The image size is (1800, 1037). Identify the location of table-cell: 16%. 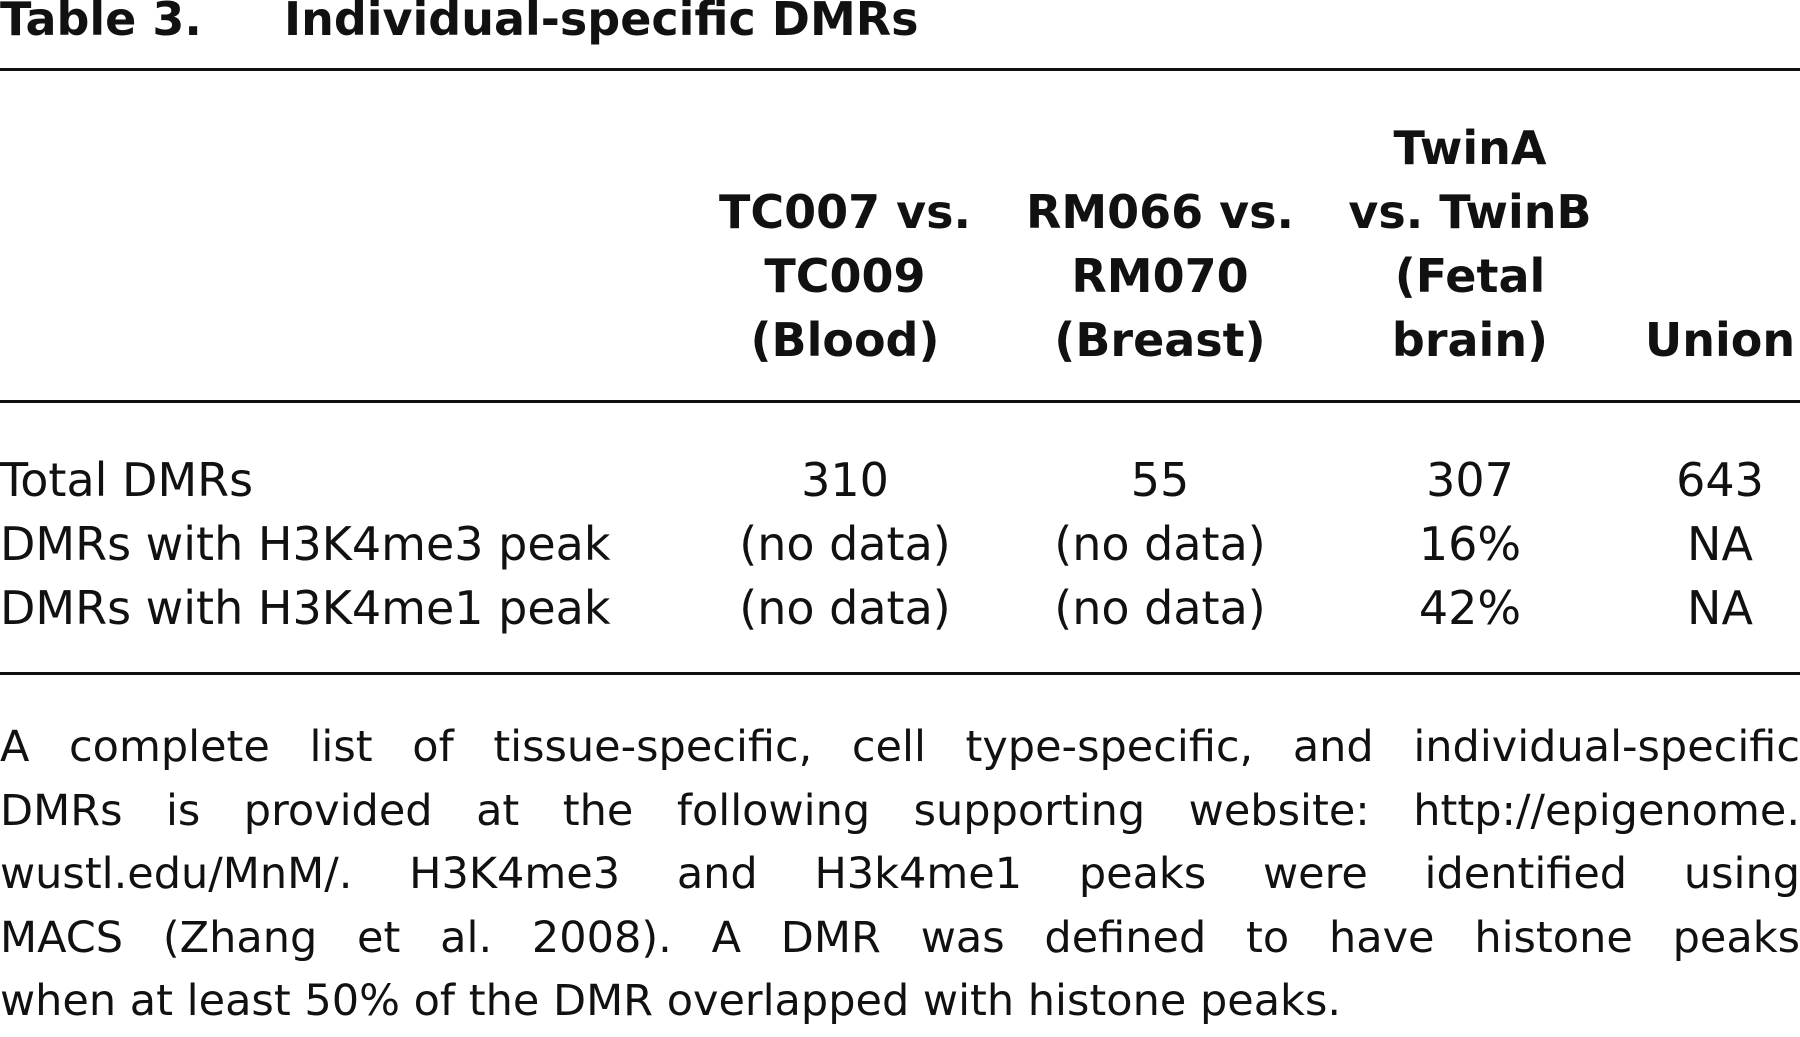
(1470, 544).